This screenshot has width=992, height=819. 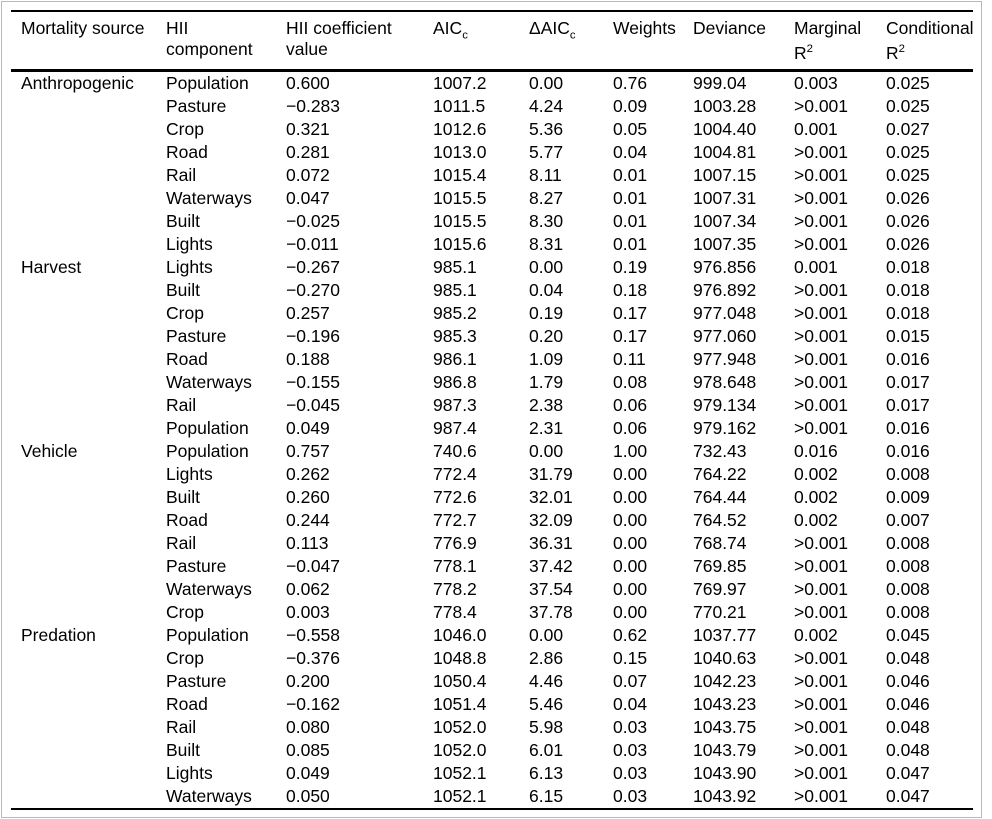 I want to click on deviance-cell: 1043.92, so click(x=725, y=795).